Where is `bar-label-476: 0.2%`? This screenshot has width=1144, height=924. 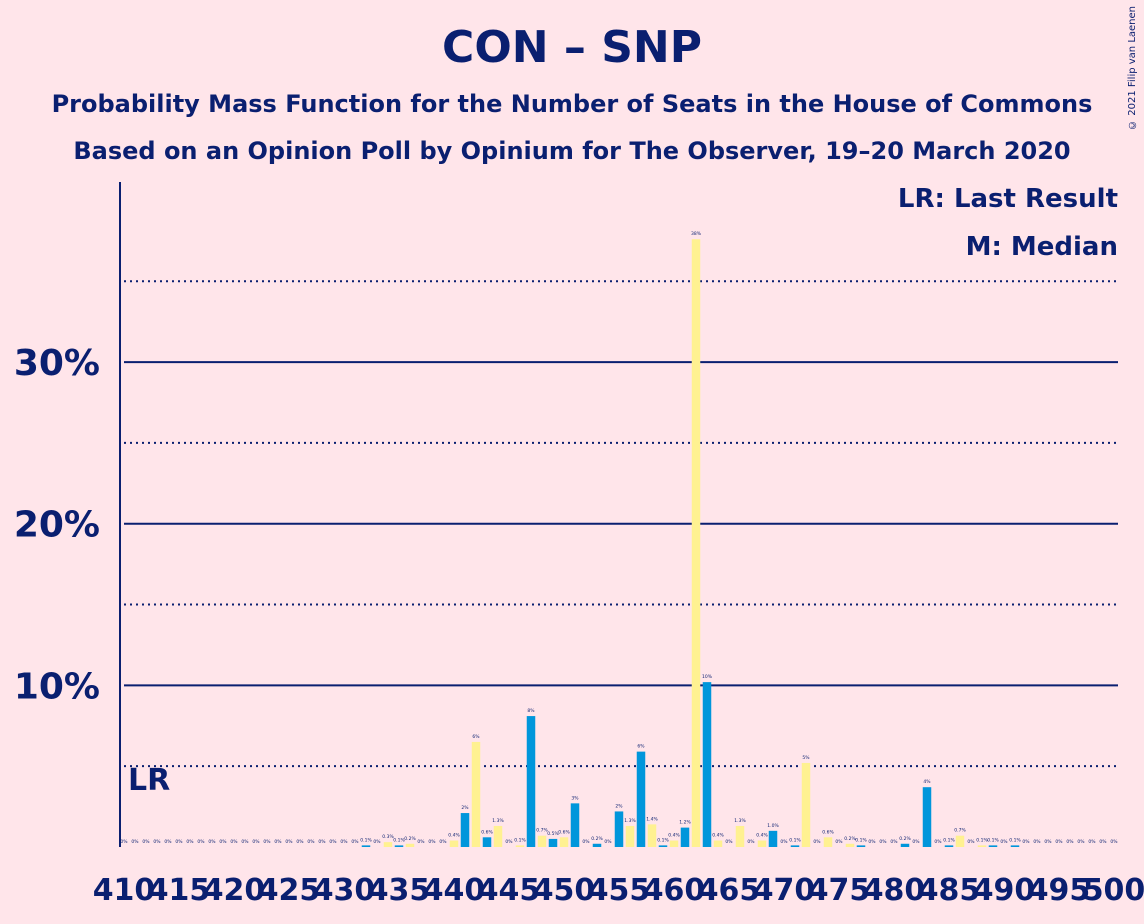
bar-label-476: 0.2% is located at coordinates (850, 839).